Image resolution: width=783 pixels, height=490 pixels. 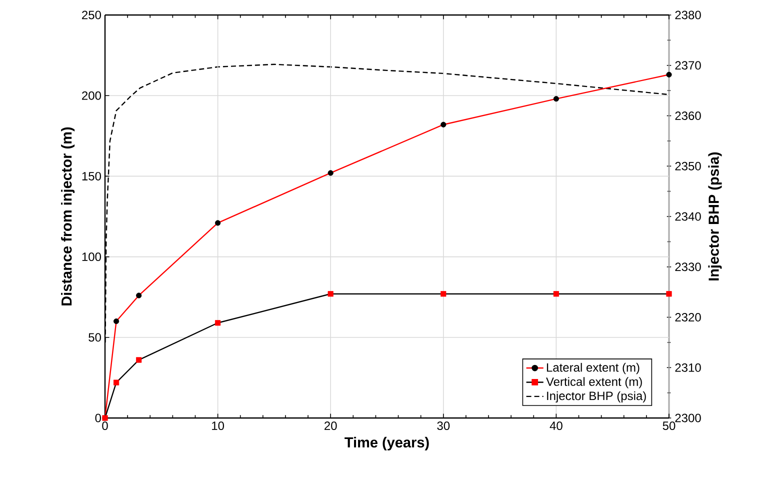 What do you see at coordinates (688, 317) in the screenshot?
I see `y2-tick-label: 2320` at bounding box center [688, 317].